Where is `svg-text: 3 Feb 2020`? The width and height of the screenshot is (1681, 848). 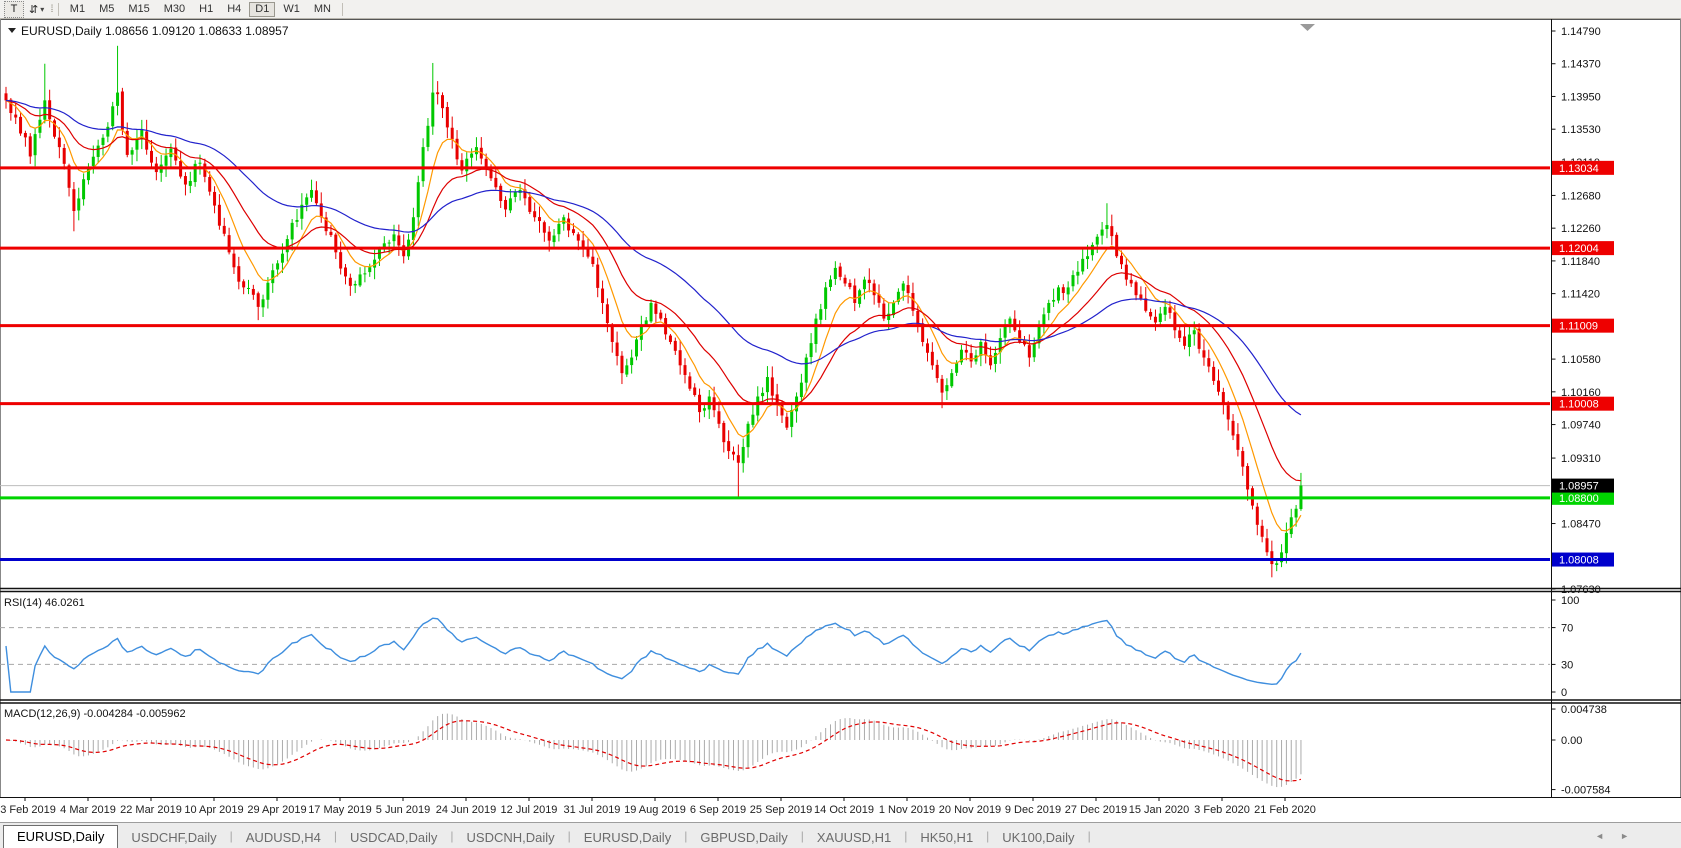
svg-text: 3 Feb 2020 is located at coordinates (1222, 810).